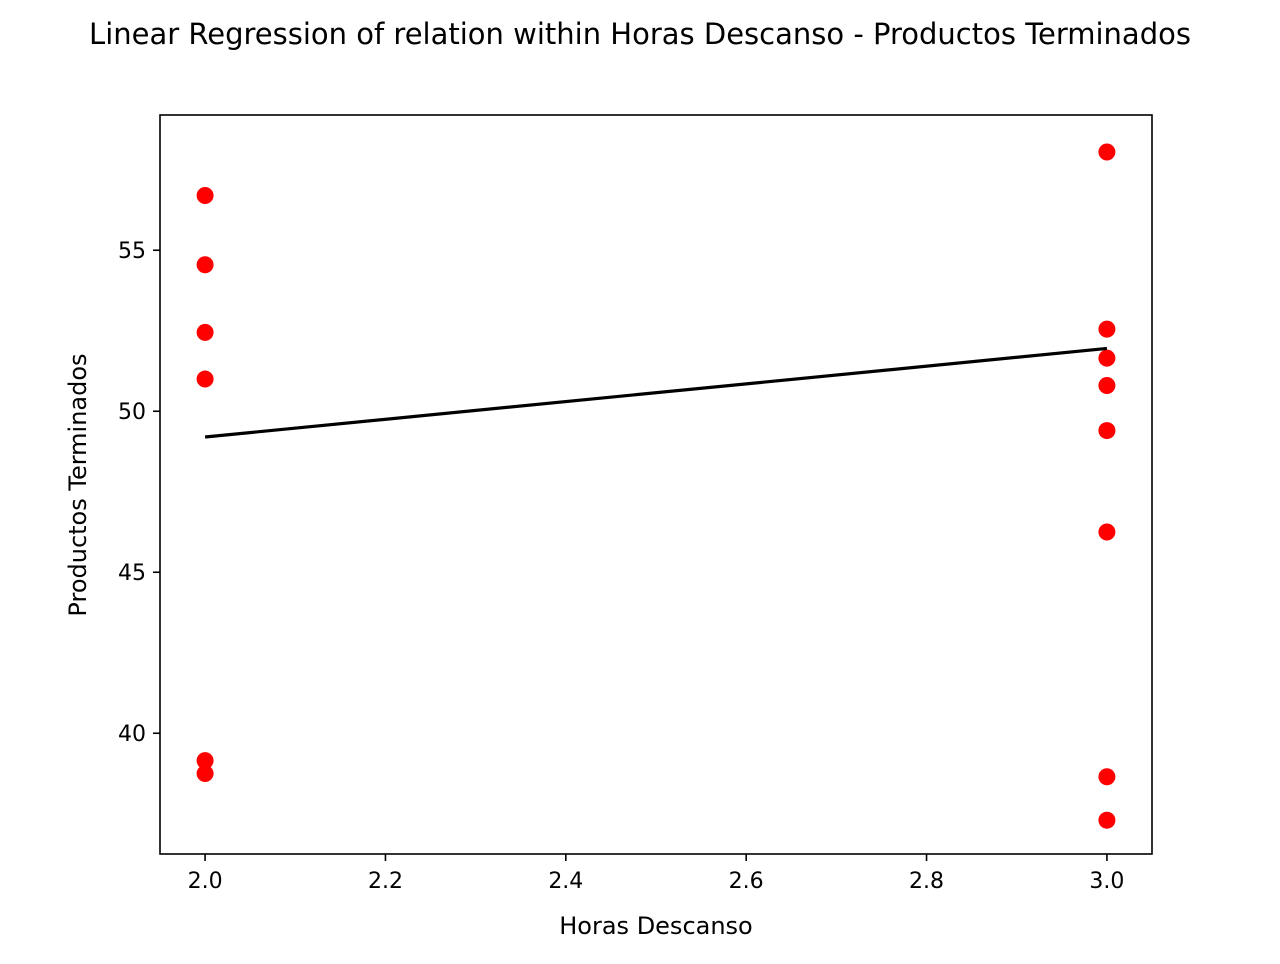  Describe the element at coordinates (132, 412) in the screenshot. I see `y-tick-label: 50` at that location.